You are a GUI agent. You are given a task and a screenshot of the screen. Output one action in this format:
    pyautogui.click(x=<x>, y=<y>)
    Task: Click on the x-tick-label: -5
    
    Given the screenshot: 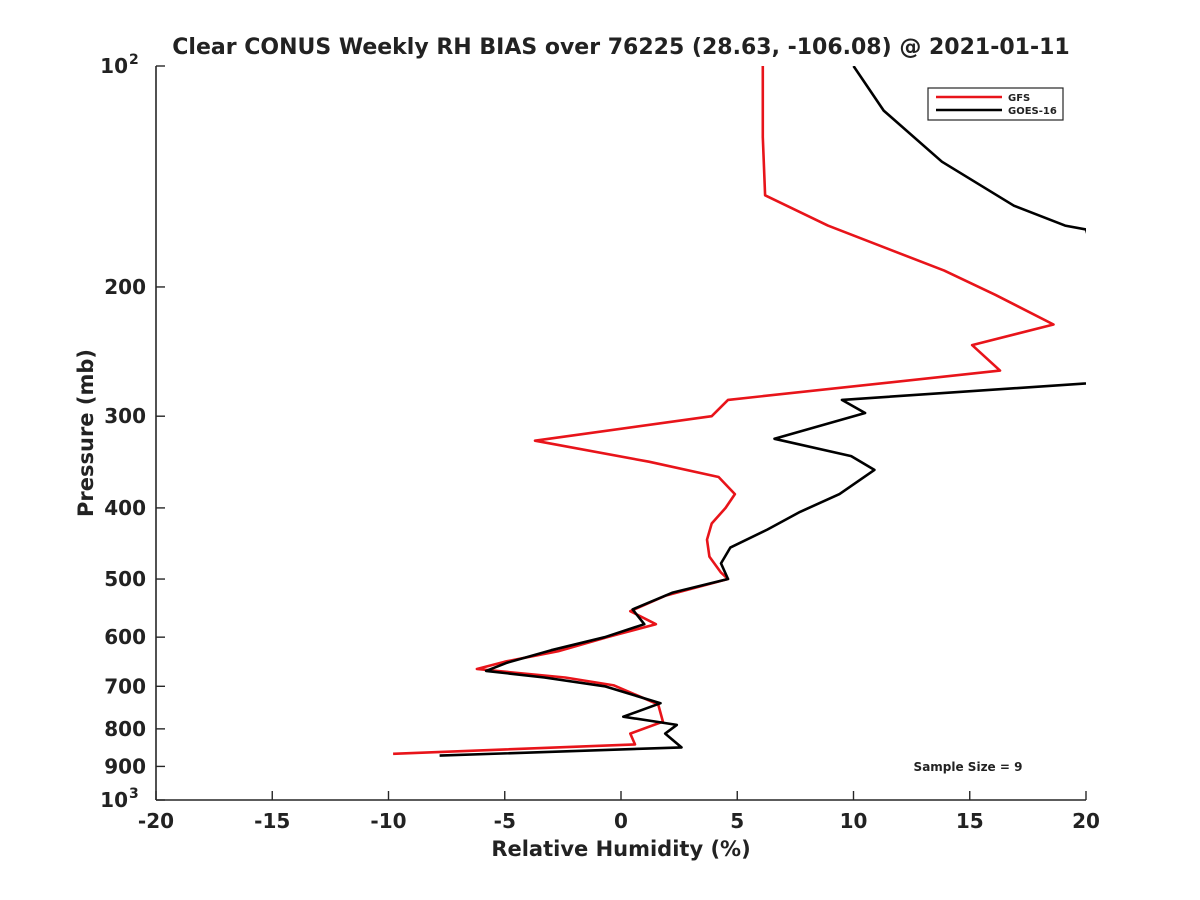 What is the action you would take?
    pyautogui.click(x=505, y=821)
    